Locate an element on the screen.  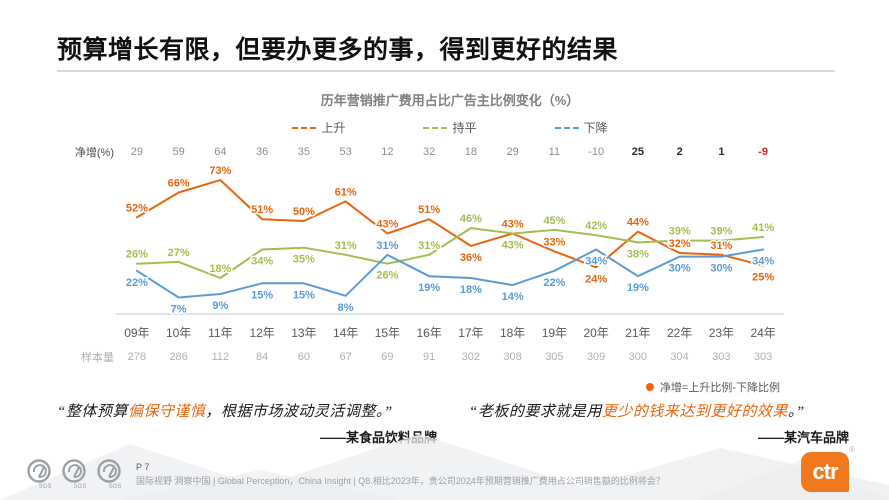
data-label: 8% is located at coordinates (346, 308).